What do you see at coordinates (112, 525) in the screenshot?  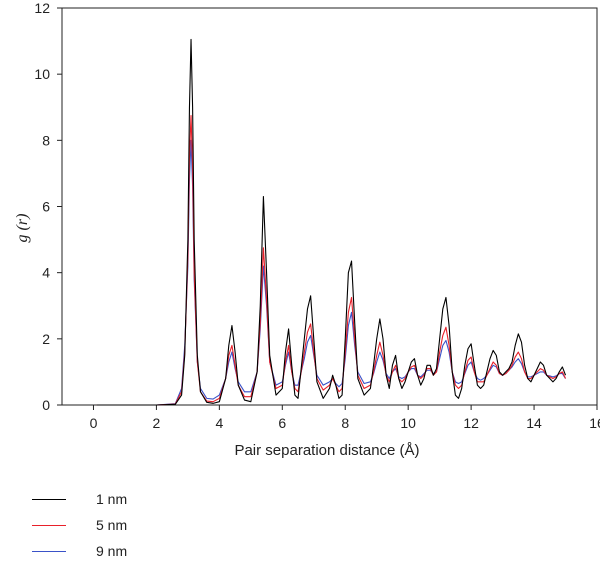 I see `legend-label-5nm: 5 nm` at bounding box center [112, 525].